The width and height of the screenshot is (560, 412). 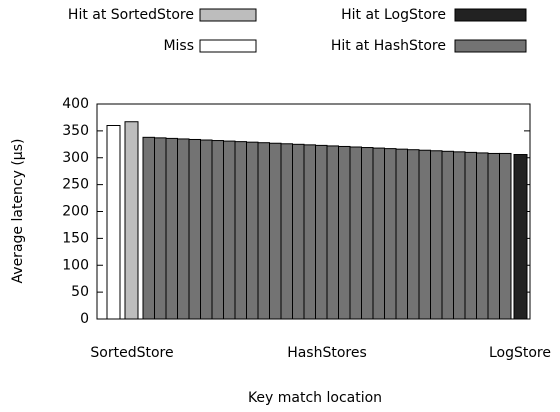 What do you see at coordinates (75, 265) in the screenshot?
I see `y-tick-label: 100` at bounding box center [75, 265].